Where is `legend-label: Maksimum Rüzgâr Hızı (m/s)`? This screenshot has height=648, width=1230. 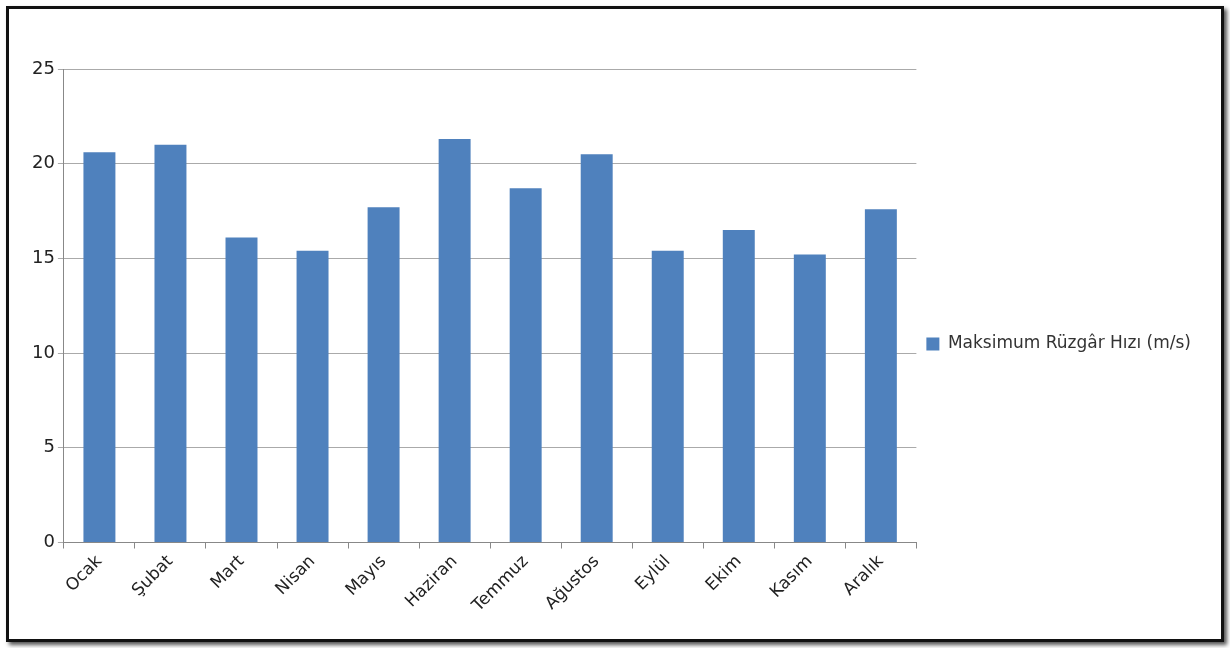
legend-label: Maksimum Rüzgâr Hızı (m/s) is located at coordinates (1069, 342).